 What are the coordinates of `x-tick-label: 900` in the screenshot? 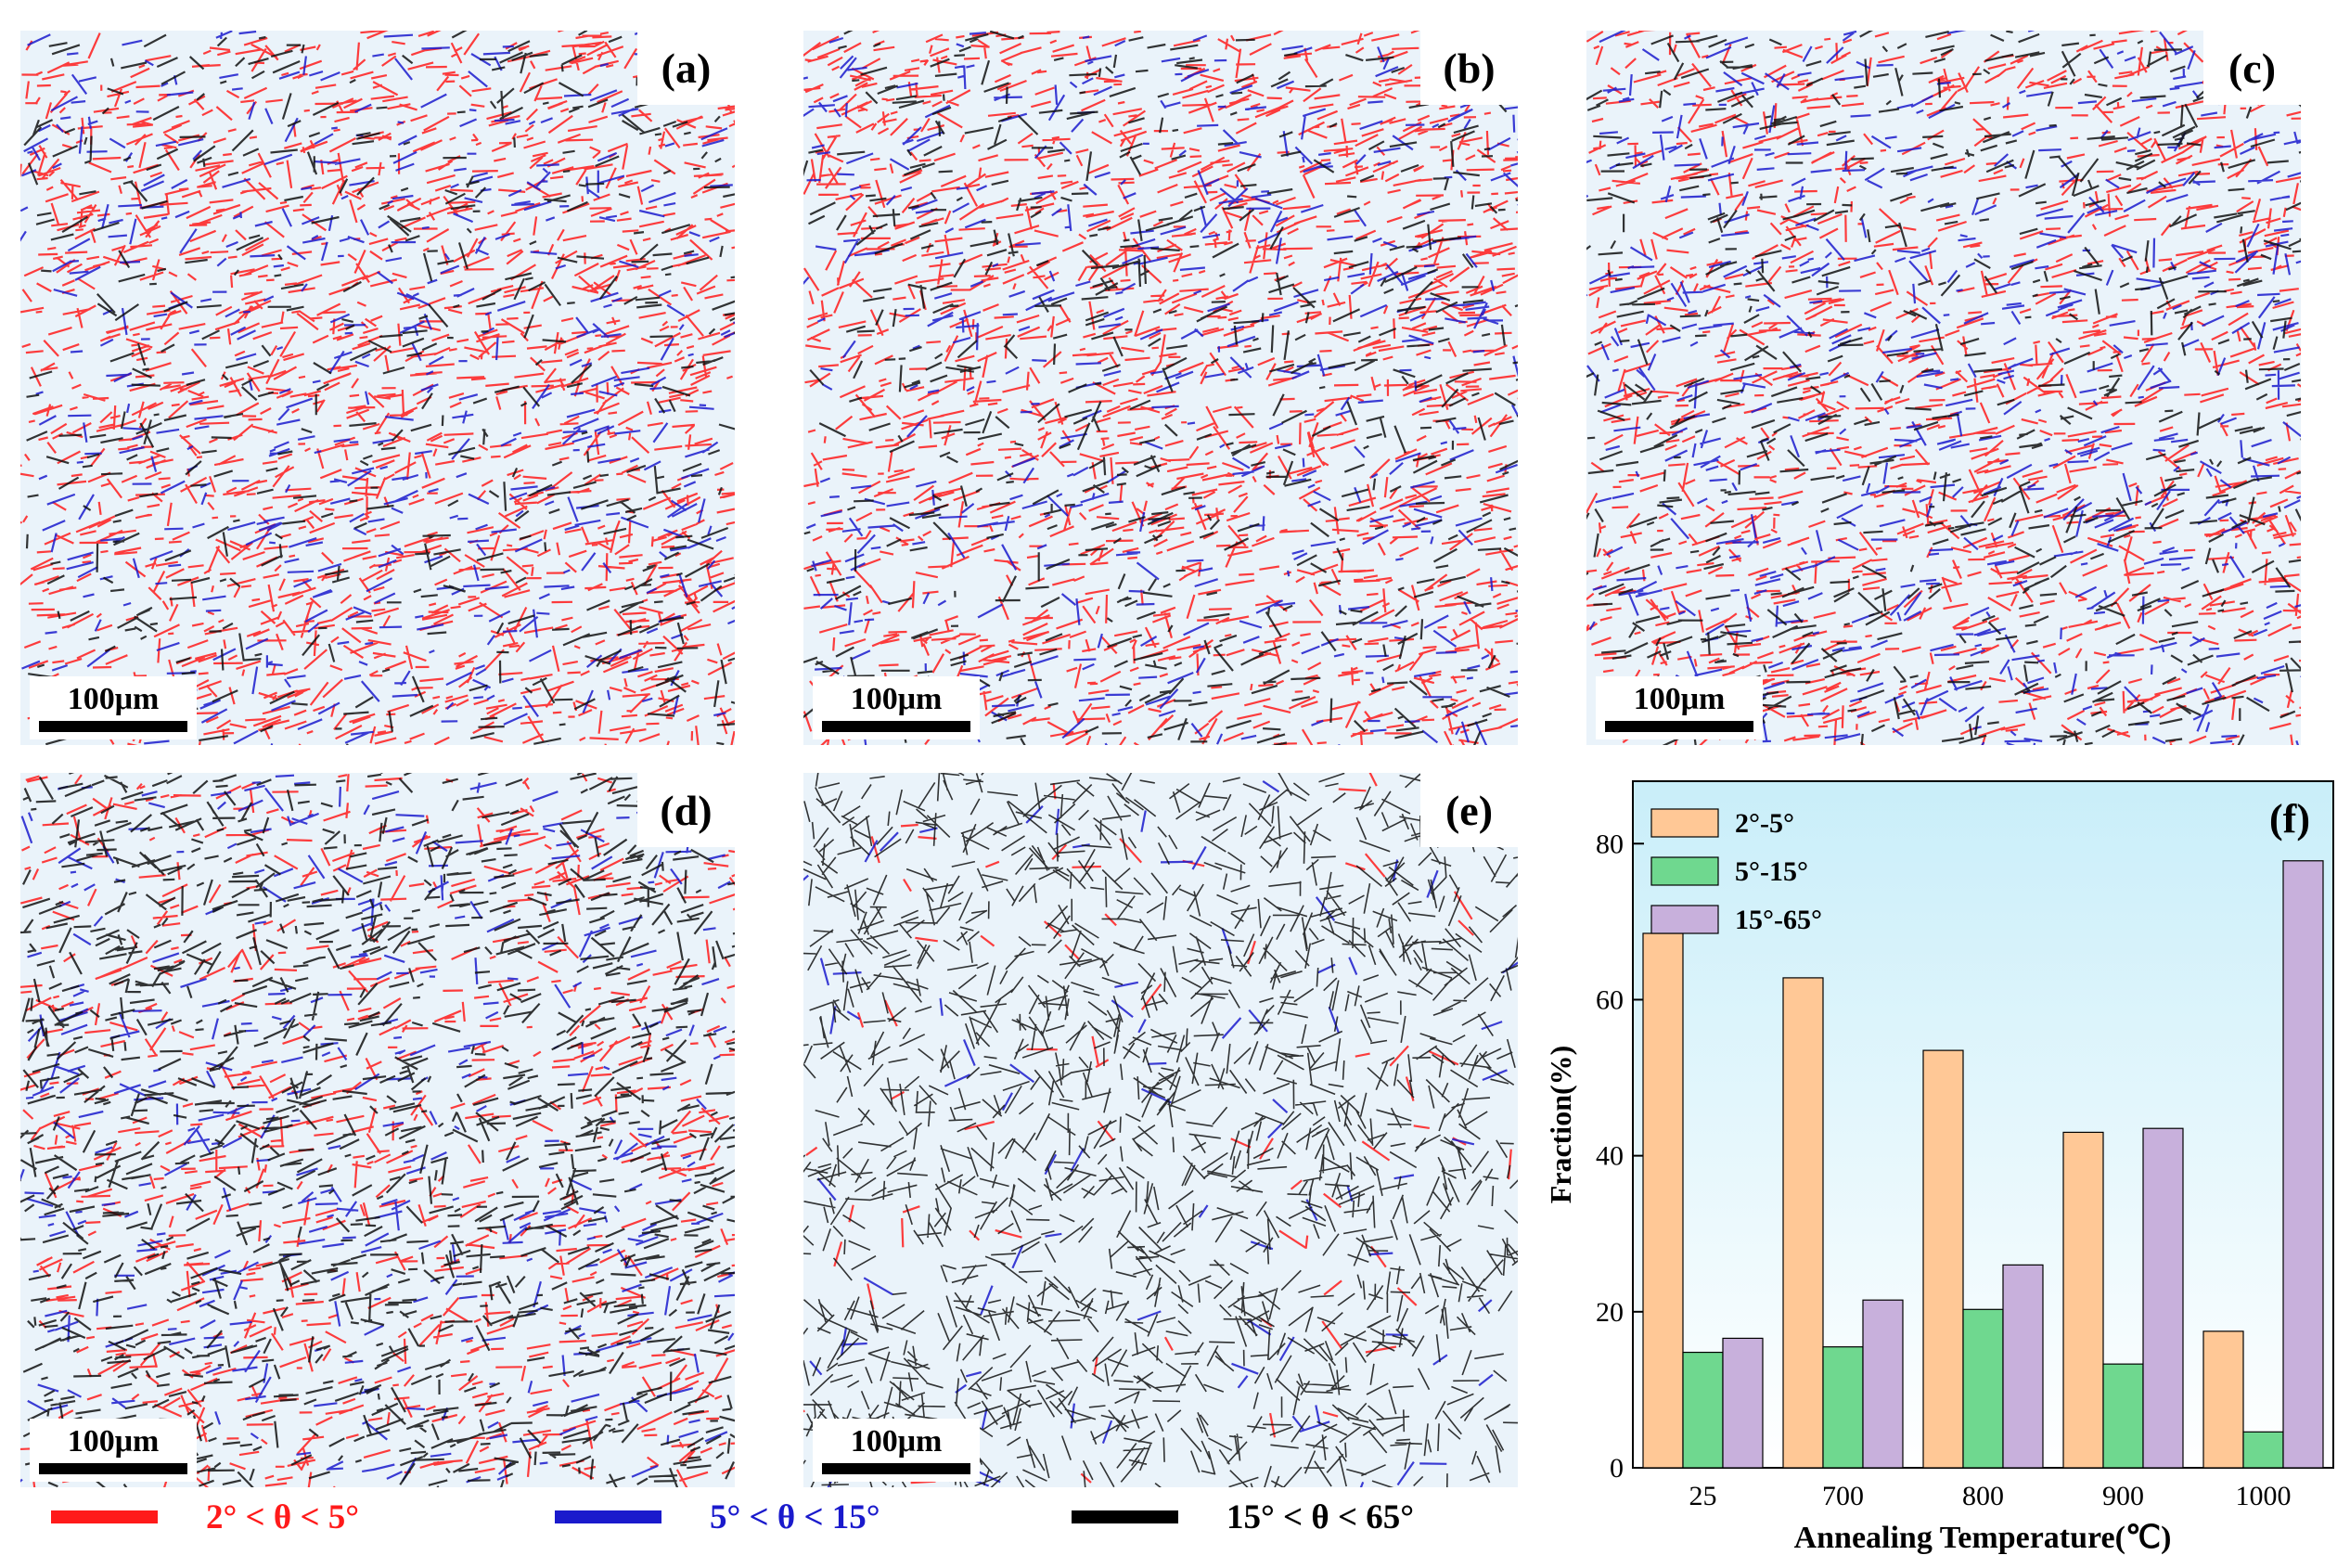 It's located at (2123, 1496).